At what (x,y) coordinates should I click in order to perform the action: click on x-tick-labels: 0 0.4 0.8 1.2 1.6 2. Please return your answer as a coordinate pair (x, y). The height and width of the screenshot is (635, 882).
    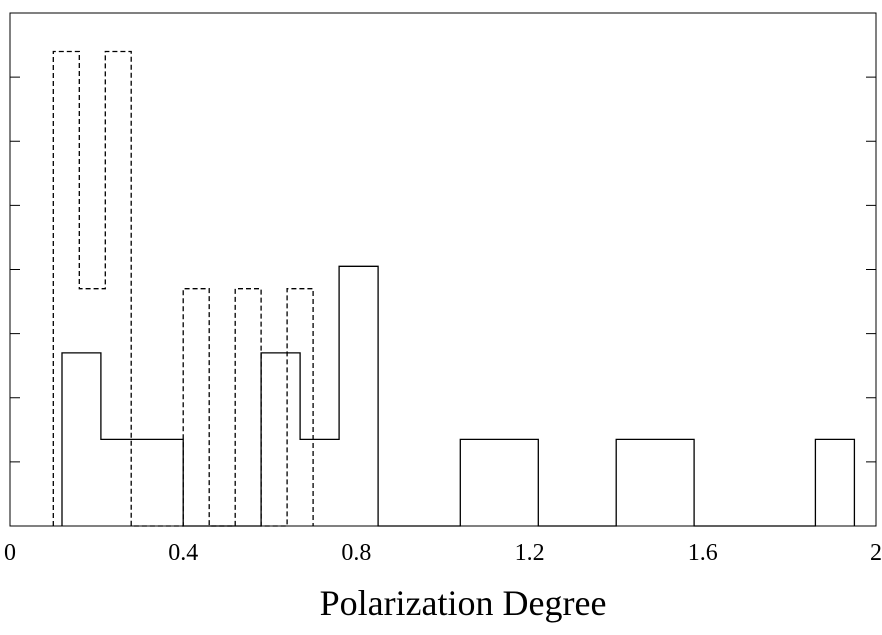
    Looking at the image, I should click on (443, 553).